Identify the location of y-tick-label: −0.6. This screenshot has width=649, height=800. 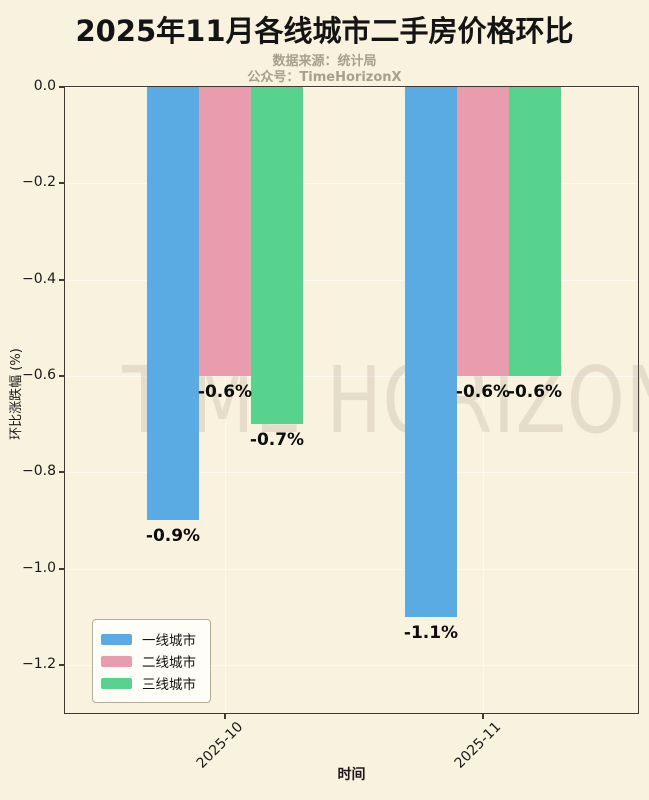
(39, 374).